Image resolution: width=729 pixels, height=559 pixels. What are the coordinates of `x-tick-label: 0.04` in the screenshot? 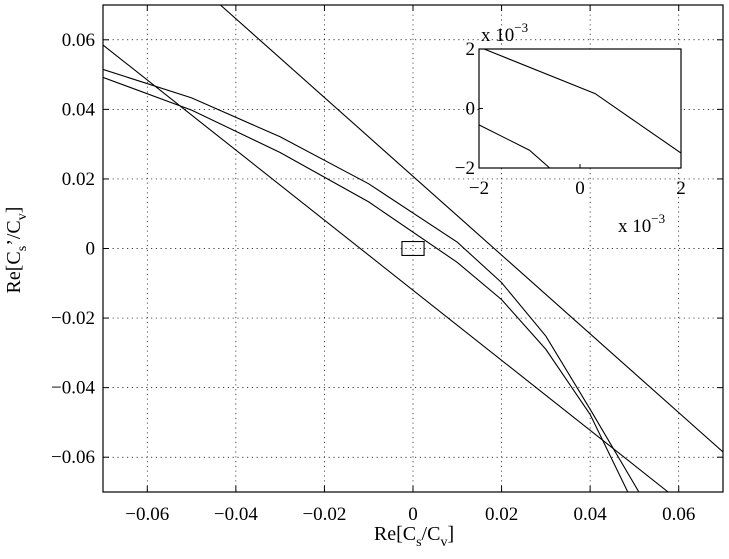 It's located at (591, 514).